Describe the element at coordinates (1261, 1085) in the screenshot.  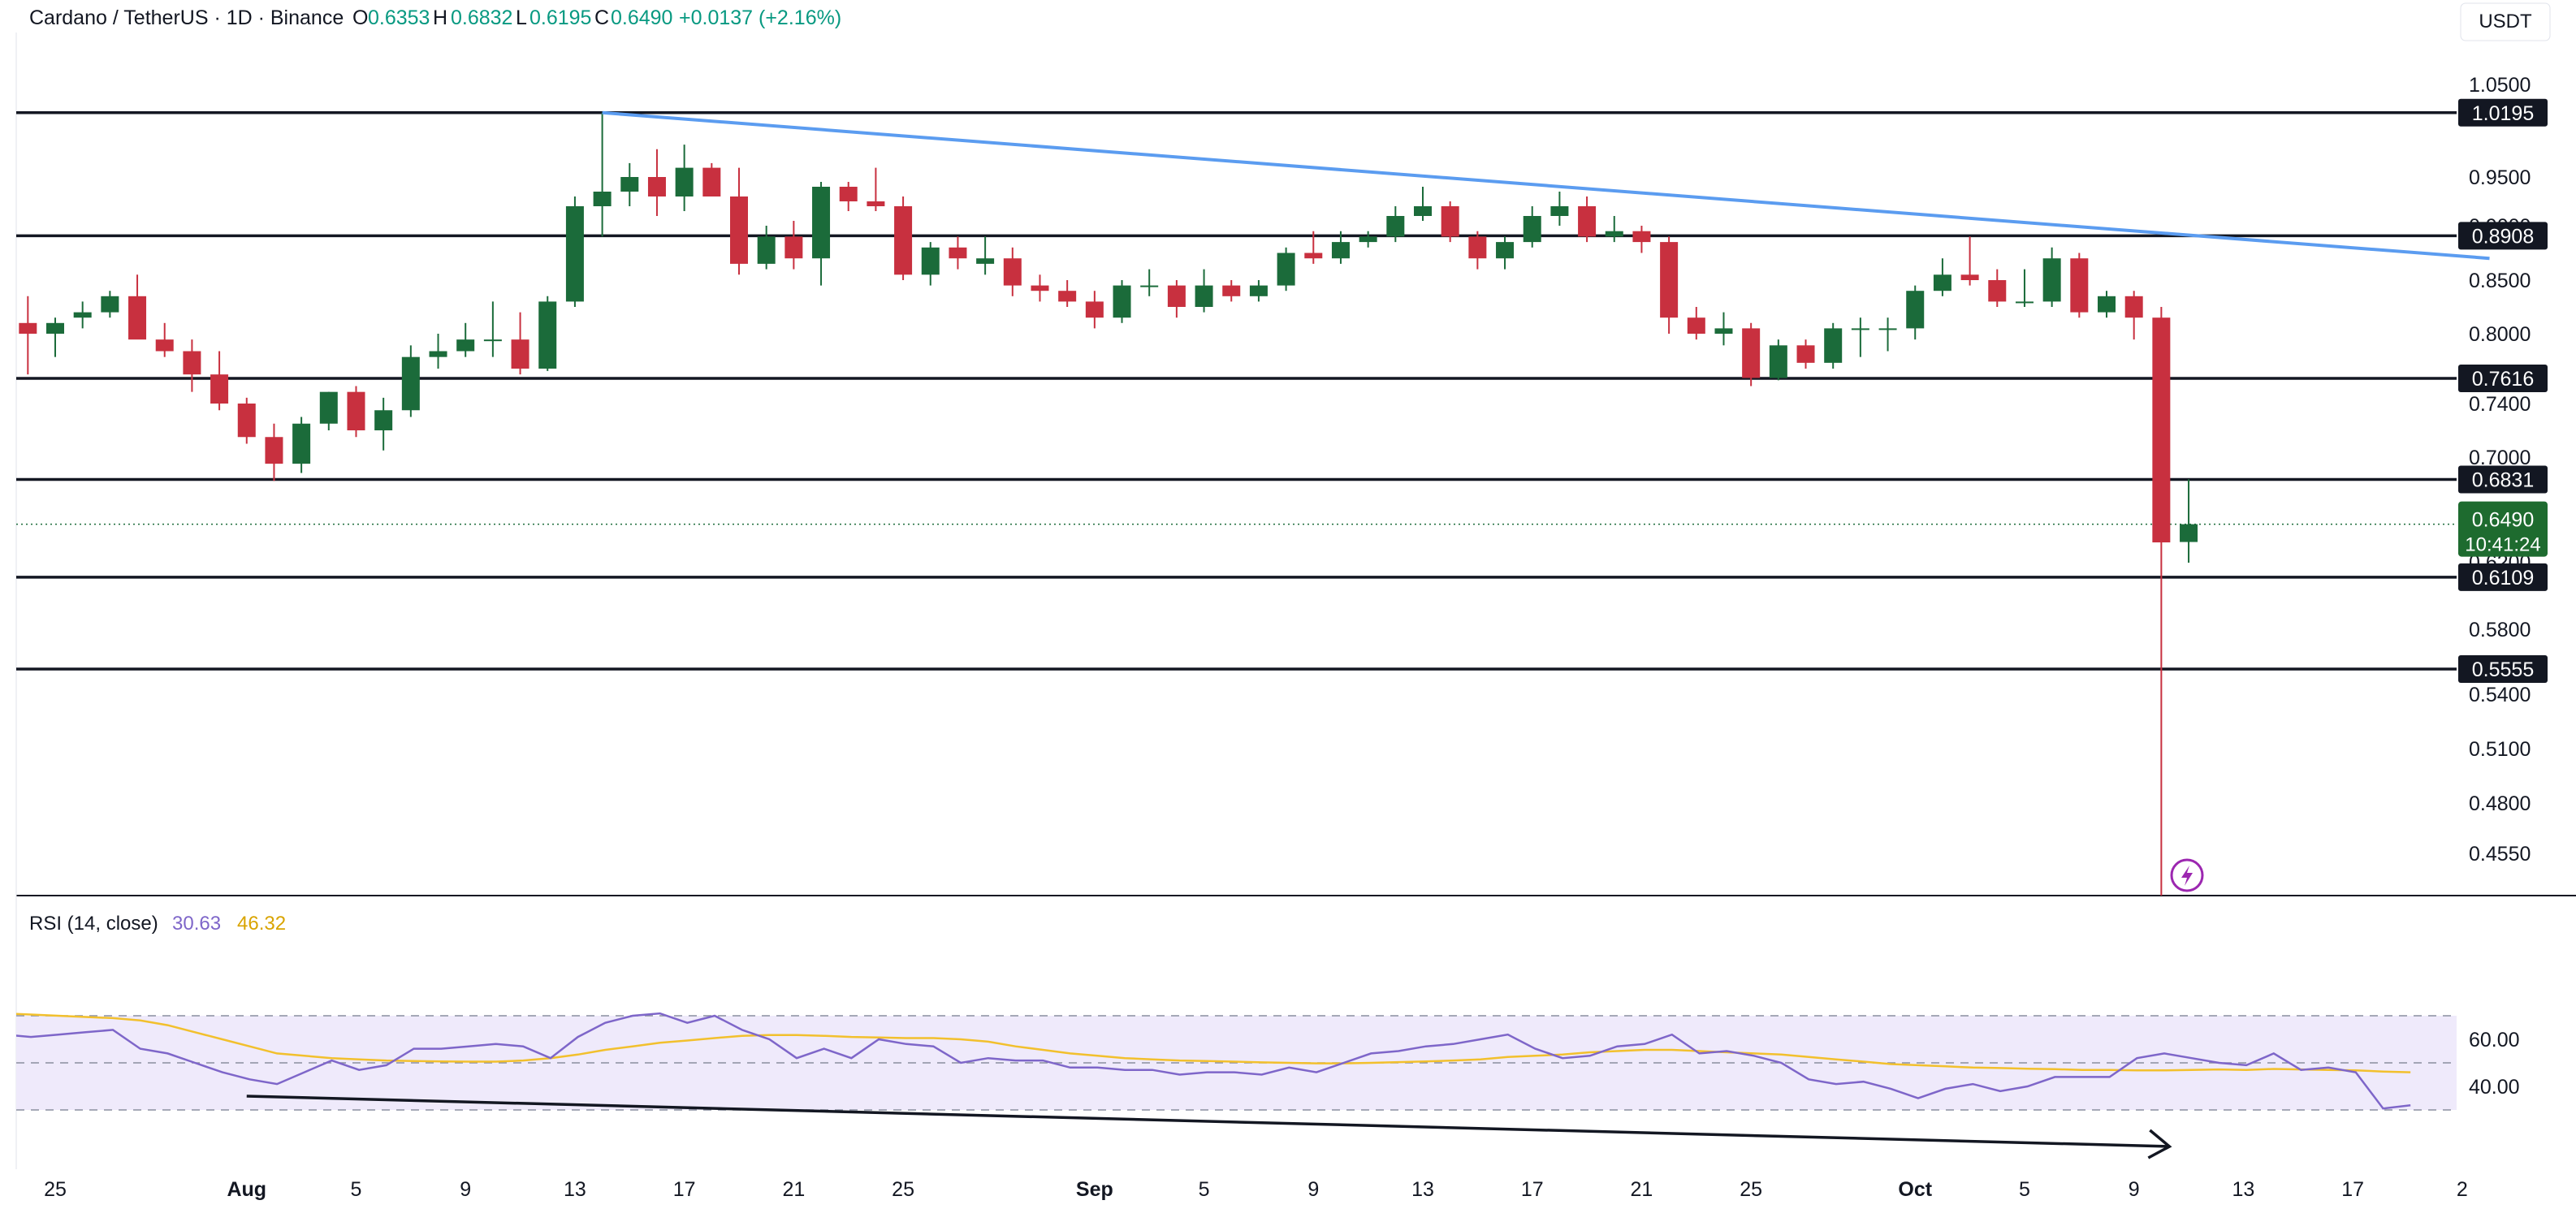
I see `rsi-pane: 60.00 40.00` at that location.